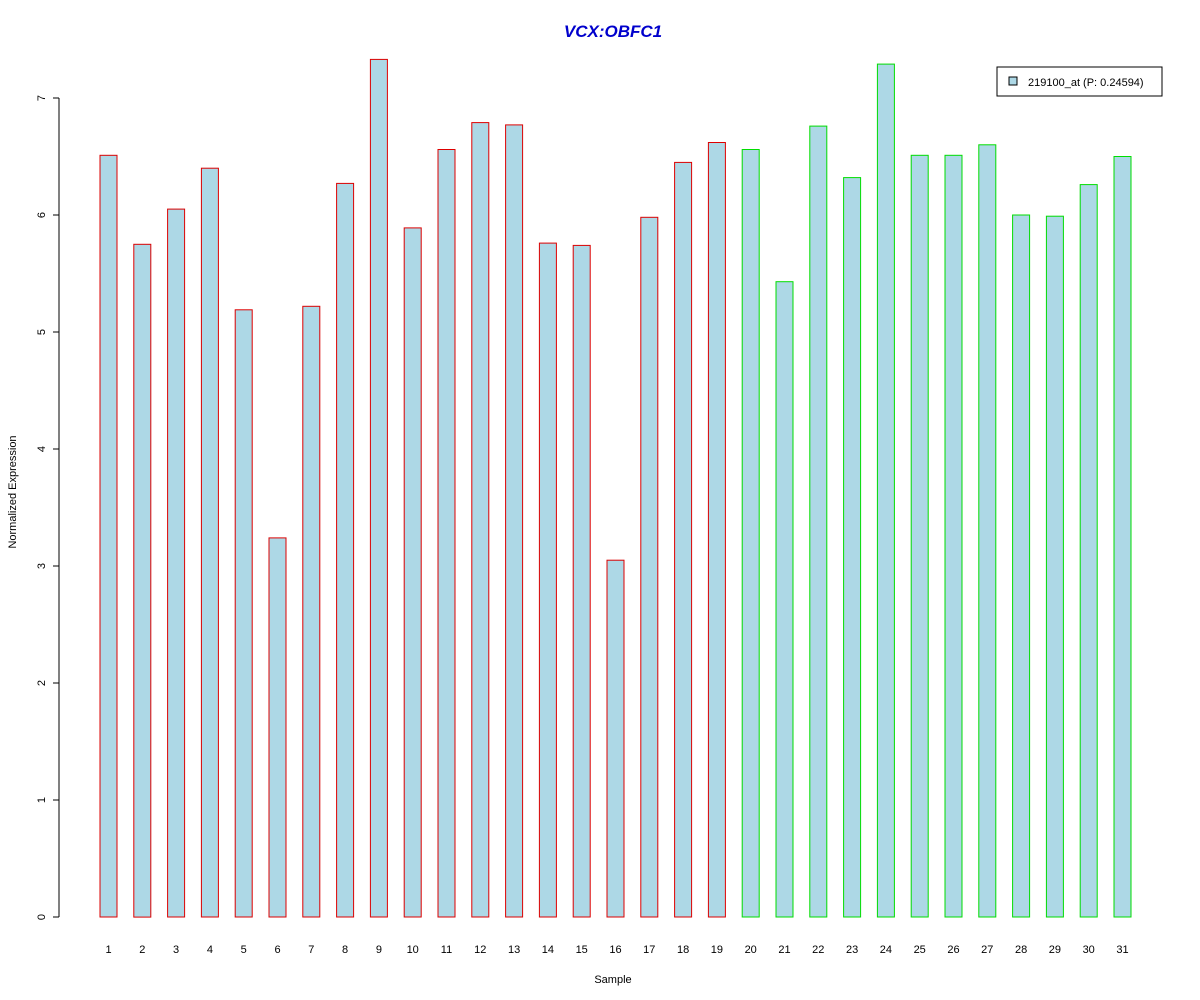 The image size is (1200, 1000). I want to click on x-tick-label: 13, so click(514, 950).